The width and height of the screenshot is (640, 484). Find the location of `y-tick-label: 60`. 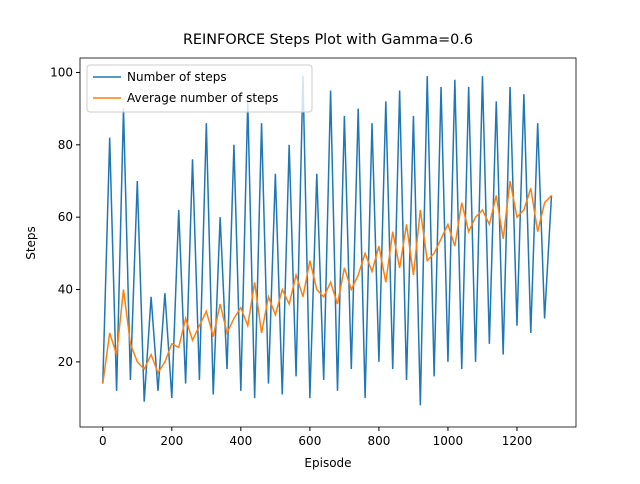

y-tick-label: 60 is located at coordinates (65, 217).